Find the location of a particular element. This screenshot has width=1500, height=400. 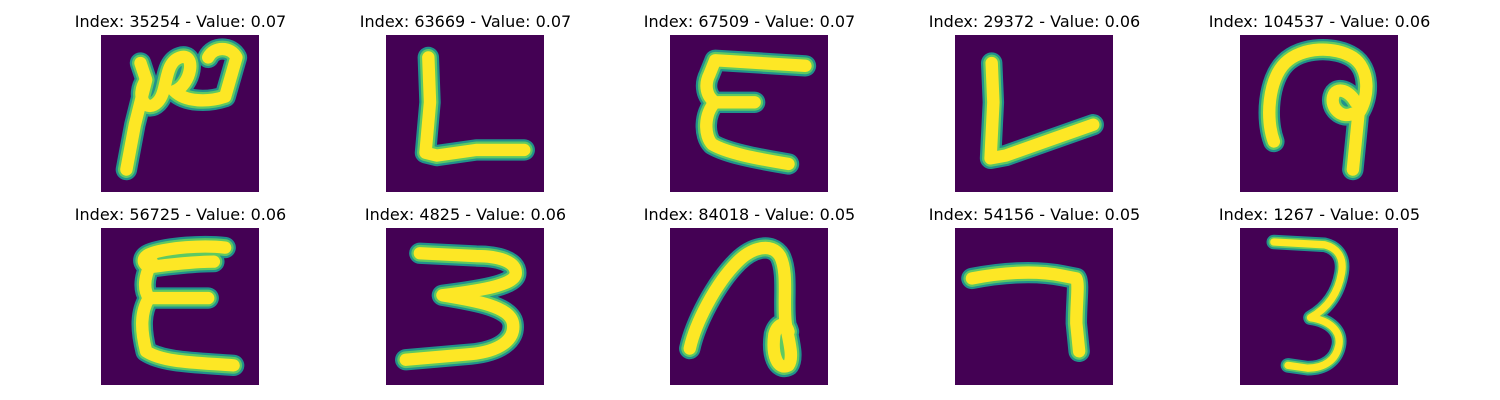

panel-4: Index: 29372 - Value: 0.06 is located at coordinates (1034, 107).